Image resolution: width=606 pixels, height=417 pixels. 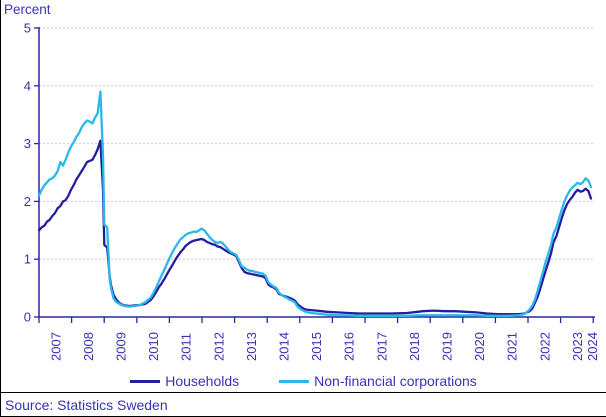 What do you see at coordinates (303, 404) in the screenshot?
I see `source-bar: Source: Statistics Sweden` at bounding box center [303, 404].